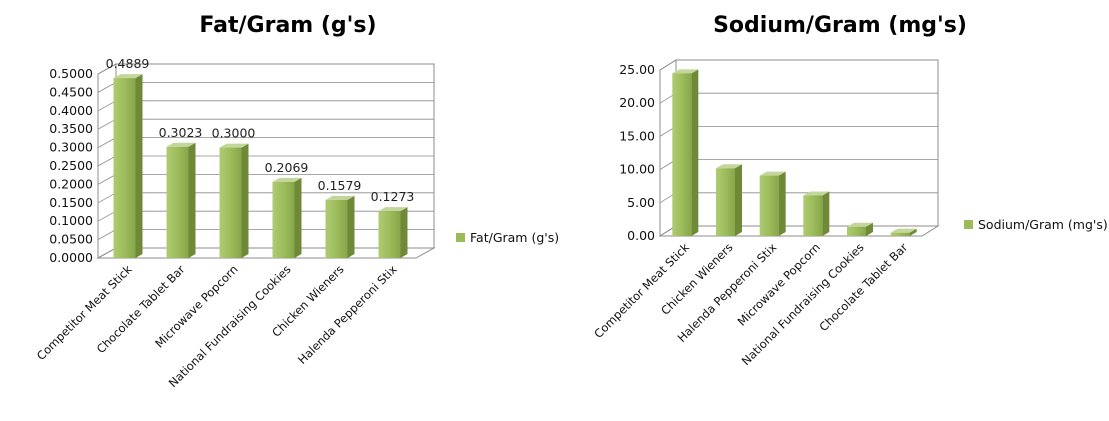  I want to click on fat-y-tick-label: 0.0000, so click(71, 257).